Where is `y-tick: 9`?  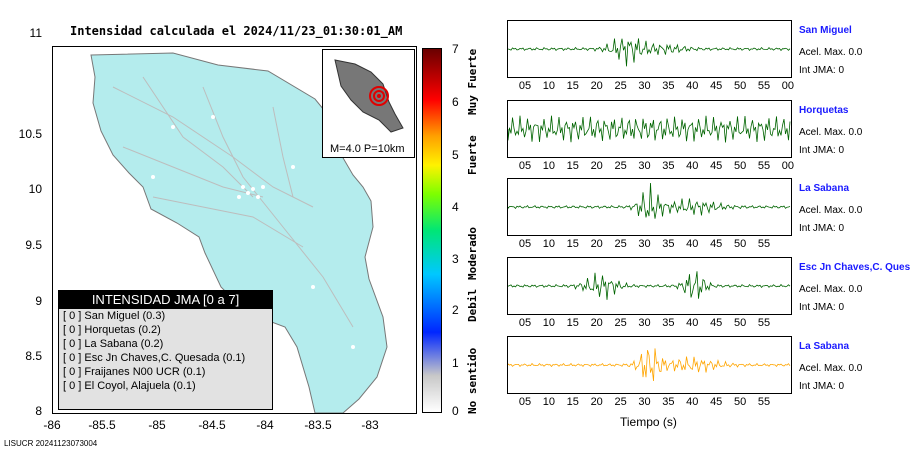 y-tick: 9 is located at coordinates (38, 301).